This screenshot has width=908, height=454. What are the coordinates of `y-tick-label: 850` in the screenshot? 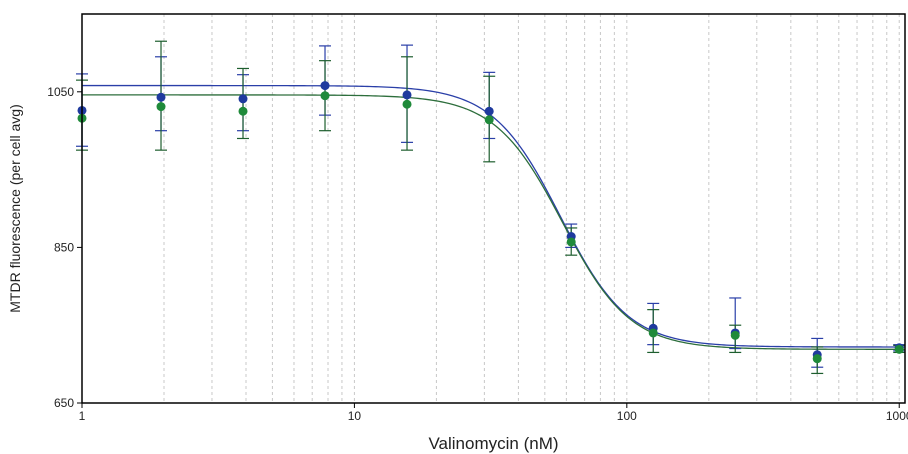 It's located at (64, 247).